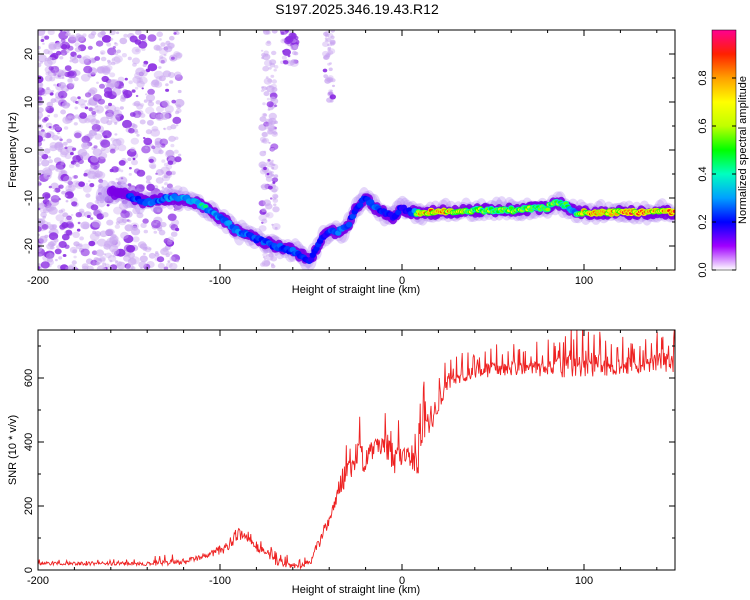 The height and width of the screenshot is (600, 750). I want to click on y-tick-label: 20, so click(29, 54).